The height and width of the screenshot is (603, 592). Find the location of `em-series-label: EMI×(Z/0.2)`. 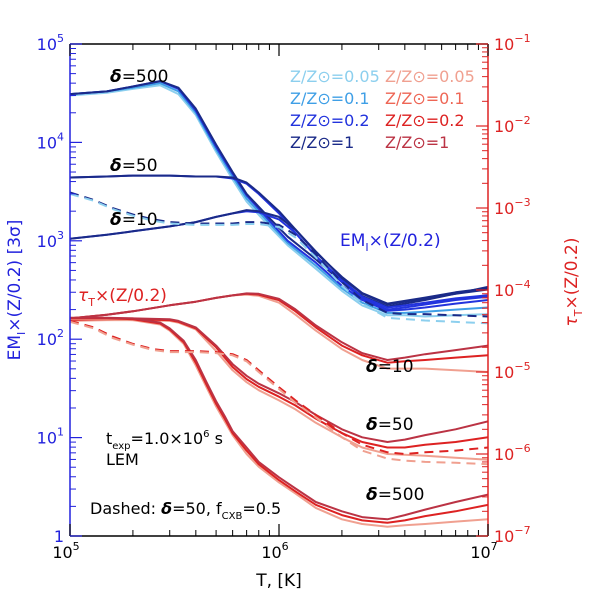

em-series-label: EMI×(Z/0.2) is located at coordinates (390, 242).